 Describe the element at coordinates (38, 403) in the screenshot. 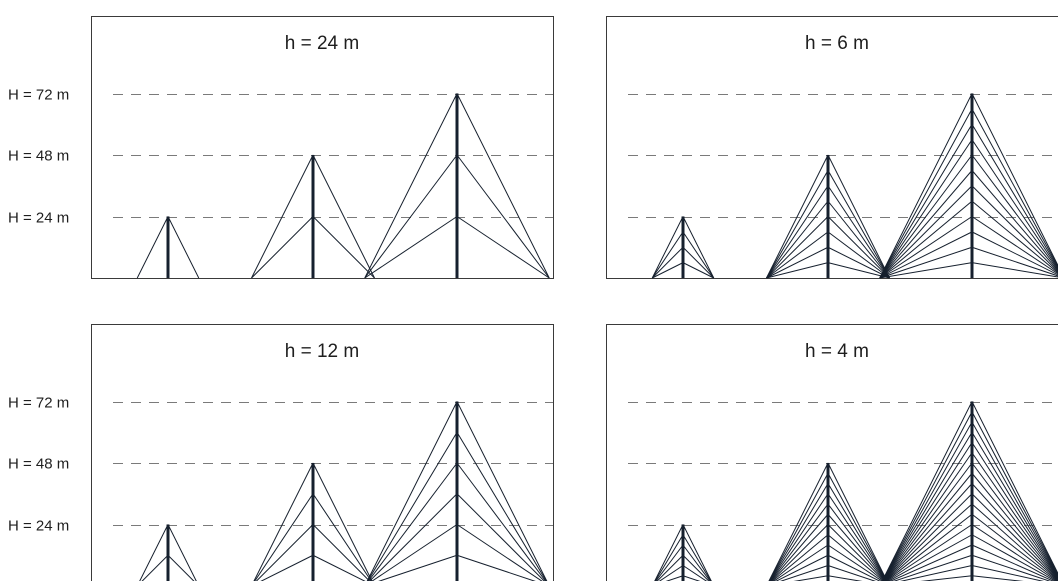

I see `height-label: H = 72 m` at that location.